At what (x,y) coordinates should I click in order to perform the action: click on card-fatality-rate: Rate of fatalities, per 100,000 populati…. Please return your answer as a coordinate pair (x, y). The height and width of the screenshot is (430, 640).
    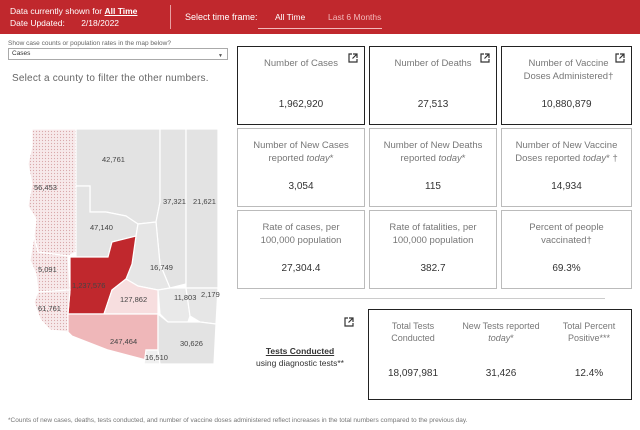
    Looking at the image, I should click on (433, 249).